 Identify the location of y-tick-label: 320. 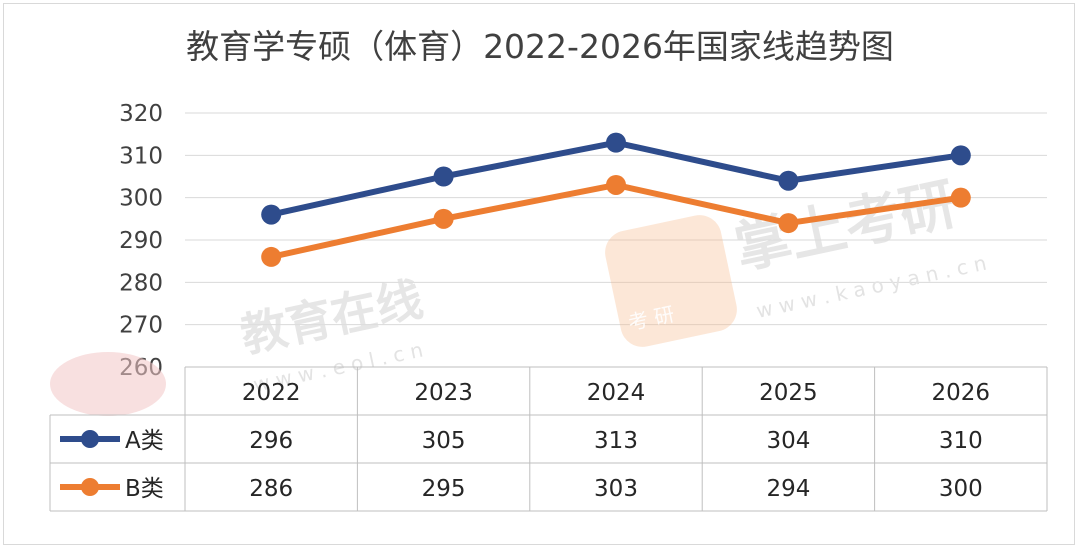
(141, 114).